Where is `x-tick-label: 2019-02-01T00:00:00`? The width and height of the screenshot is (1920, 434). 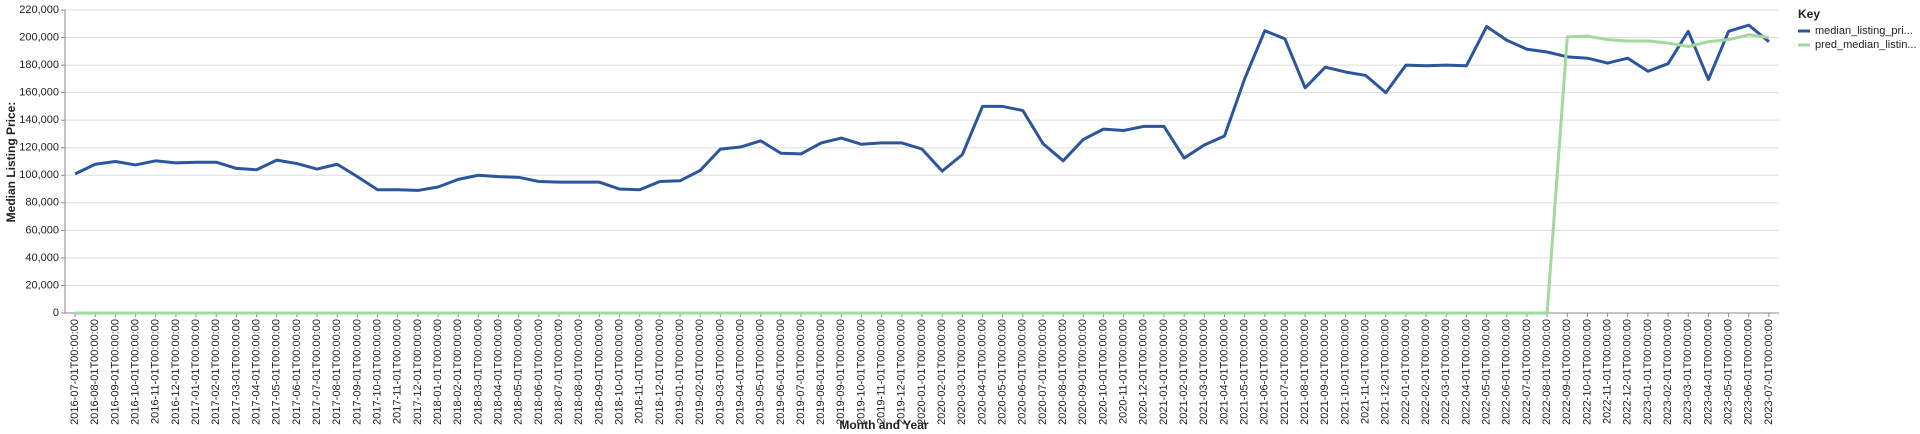
x-tick-label: 2019-02-01T00:00:00 is located at coordinates (700, 372).